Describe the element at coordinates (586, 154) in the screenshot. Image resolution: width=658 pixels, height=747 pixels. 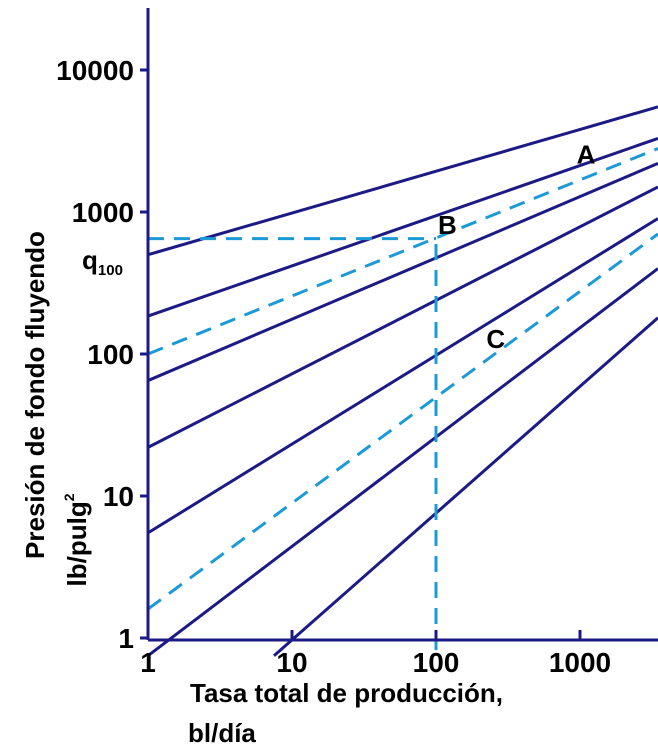
I see `annotation-A: A` at that location.